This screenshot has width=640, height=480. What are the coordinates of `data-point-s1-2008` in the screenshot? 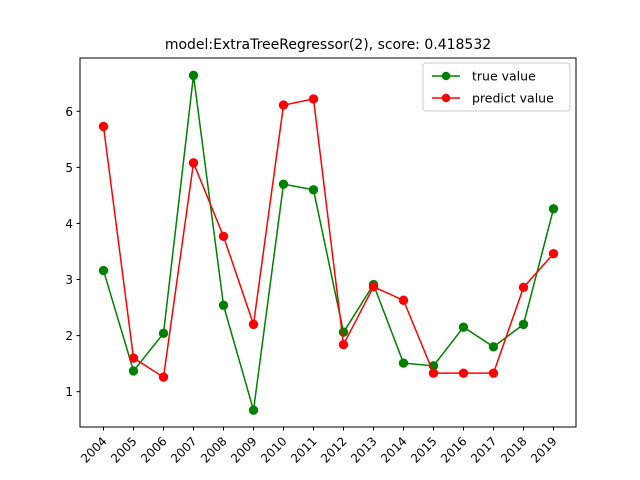 It's located at (223, 305).